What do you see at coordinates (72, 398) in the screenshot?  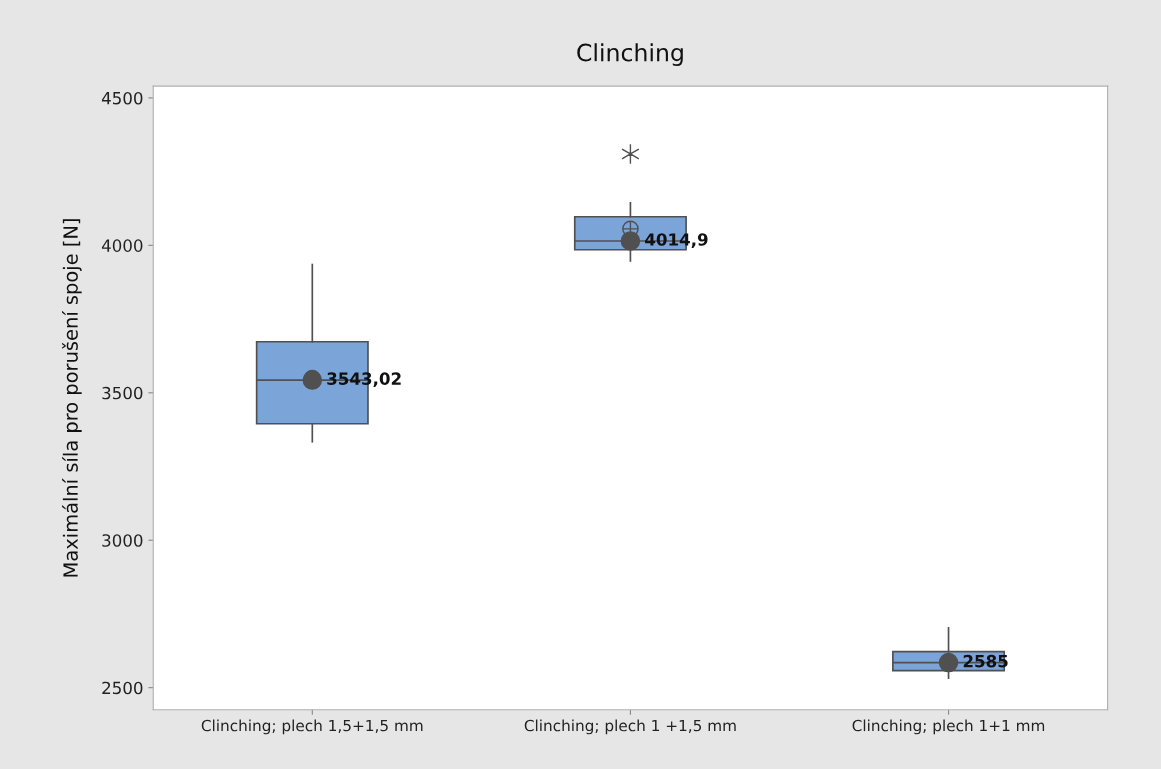 I see `y-axis-title: Maximální síla pro porušení spoje [N]` at bounding box center [72, 398].